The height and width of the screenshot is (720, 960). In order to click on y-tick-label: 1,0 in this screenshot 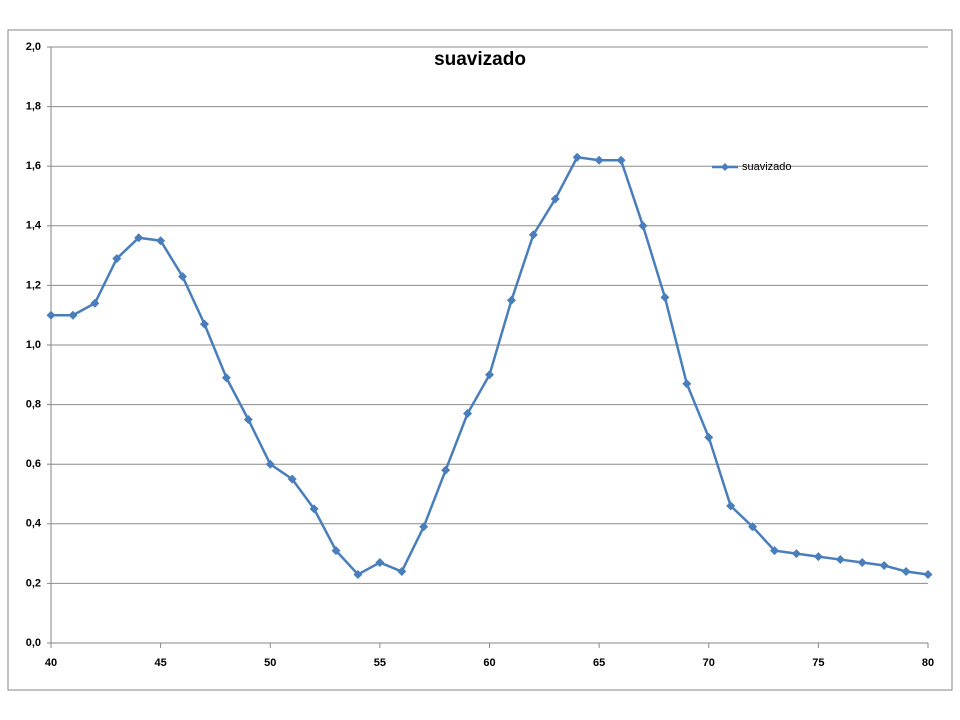, I will do `click(33, 345)`.